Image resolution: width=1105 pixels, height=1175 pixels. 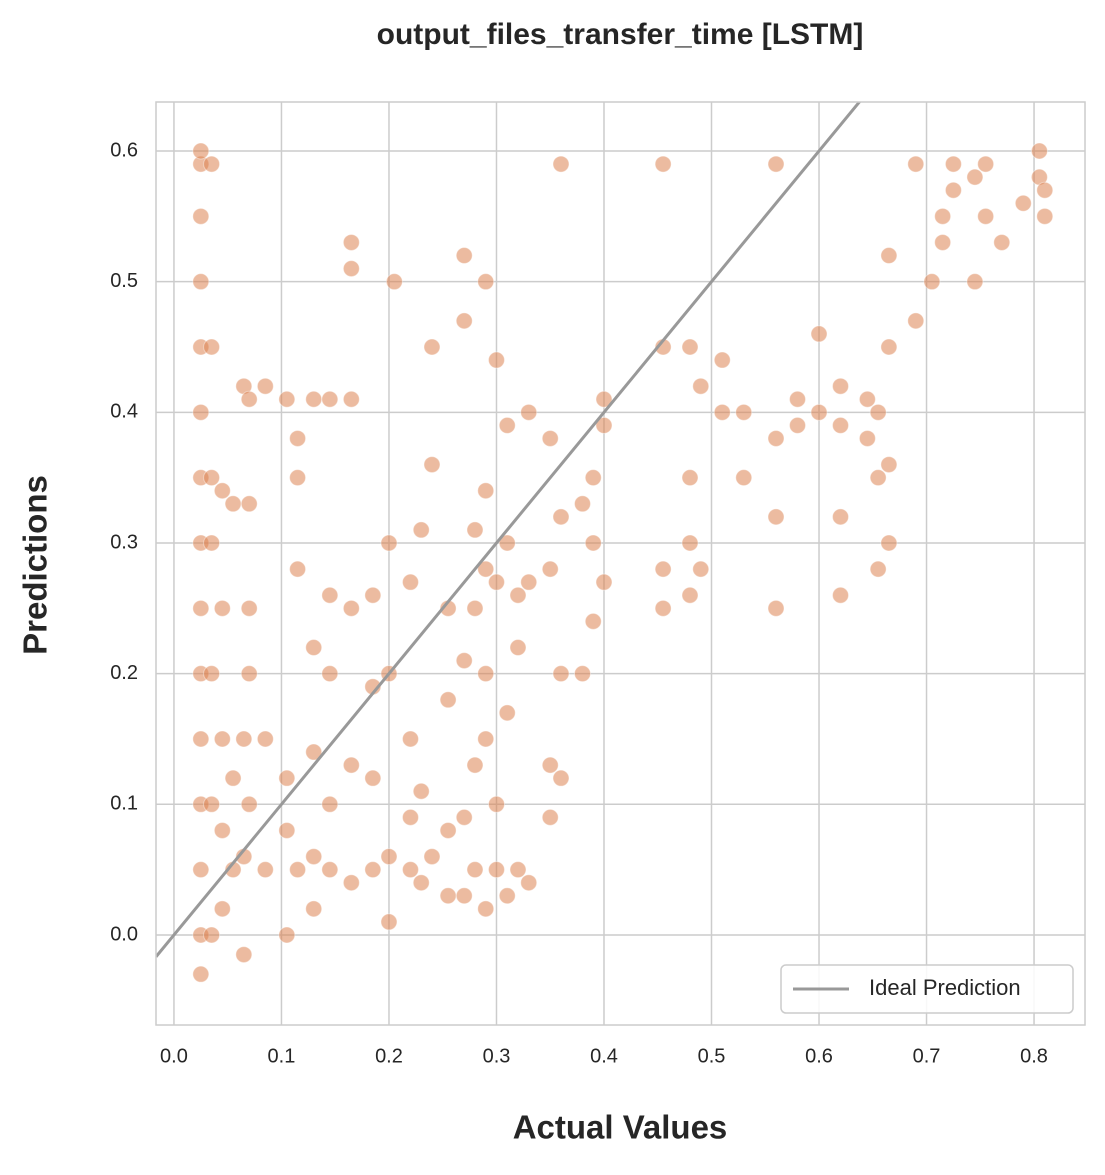 What do you see at coordinates (124, 804) in the screenshot?
I see `y-tick-label: 0.1` at bounding box center [124, 804].